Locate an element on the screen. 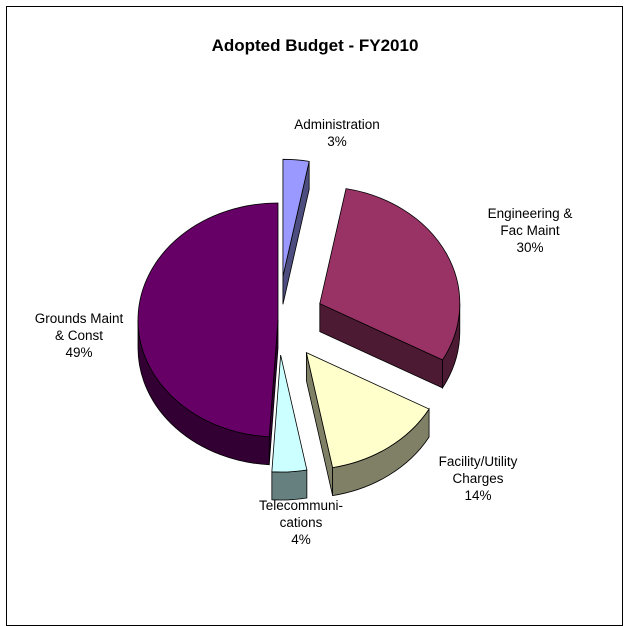 The image size is (630, 626). chart-title: Adopted Budget - FY2010 is located at coordinates (315, 45).